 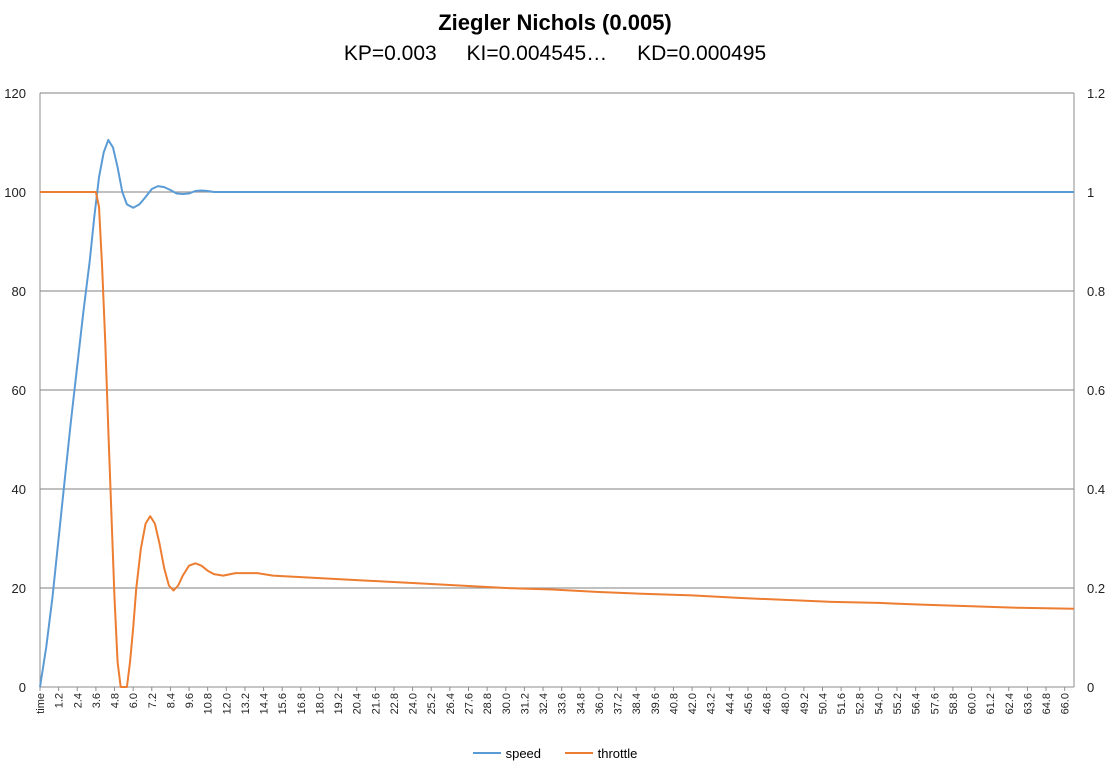 I want to click on x-tick-label: 58.8, so click(x=954, y=703).